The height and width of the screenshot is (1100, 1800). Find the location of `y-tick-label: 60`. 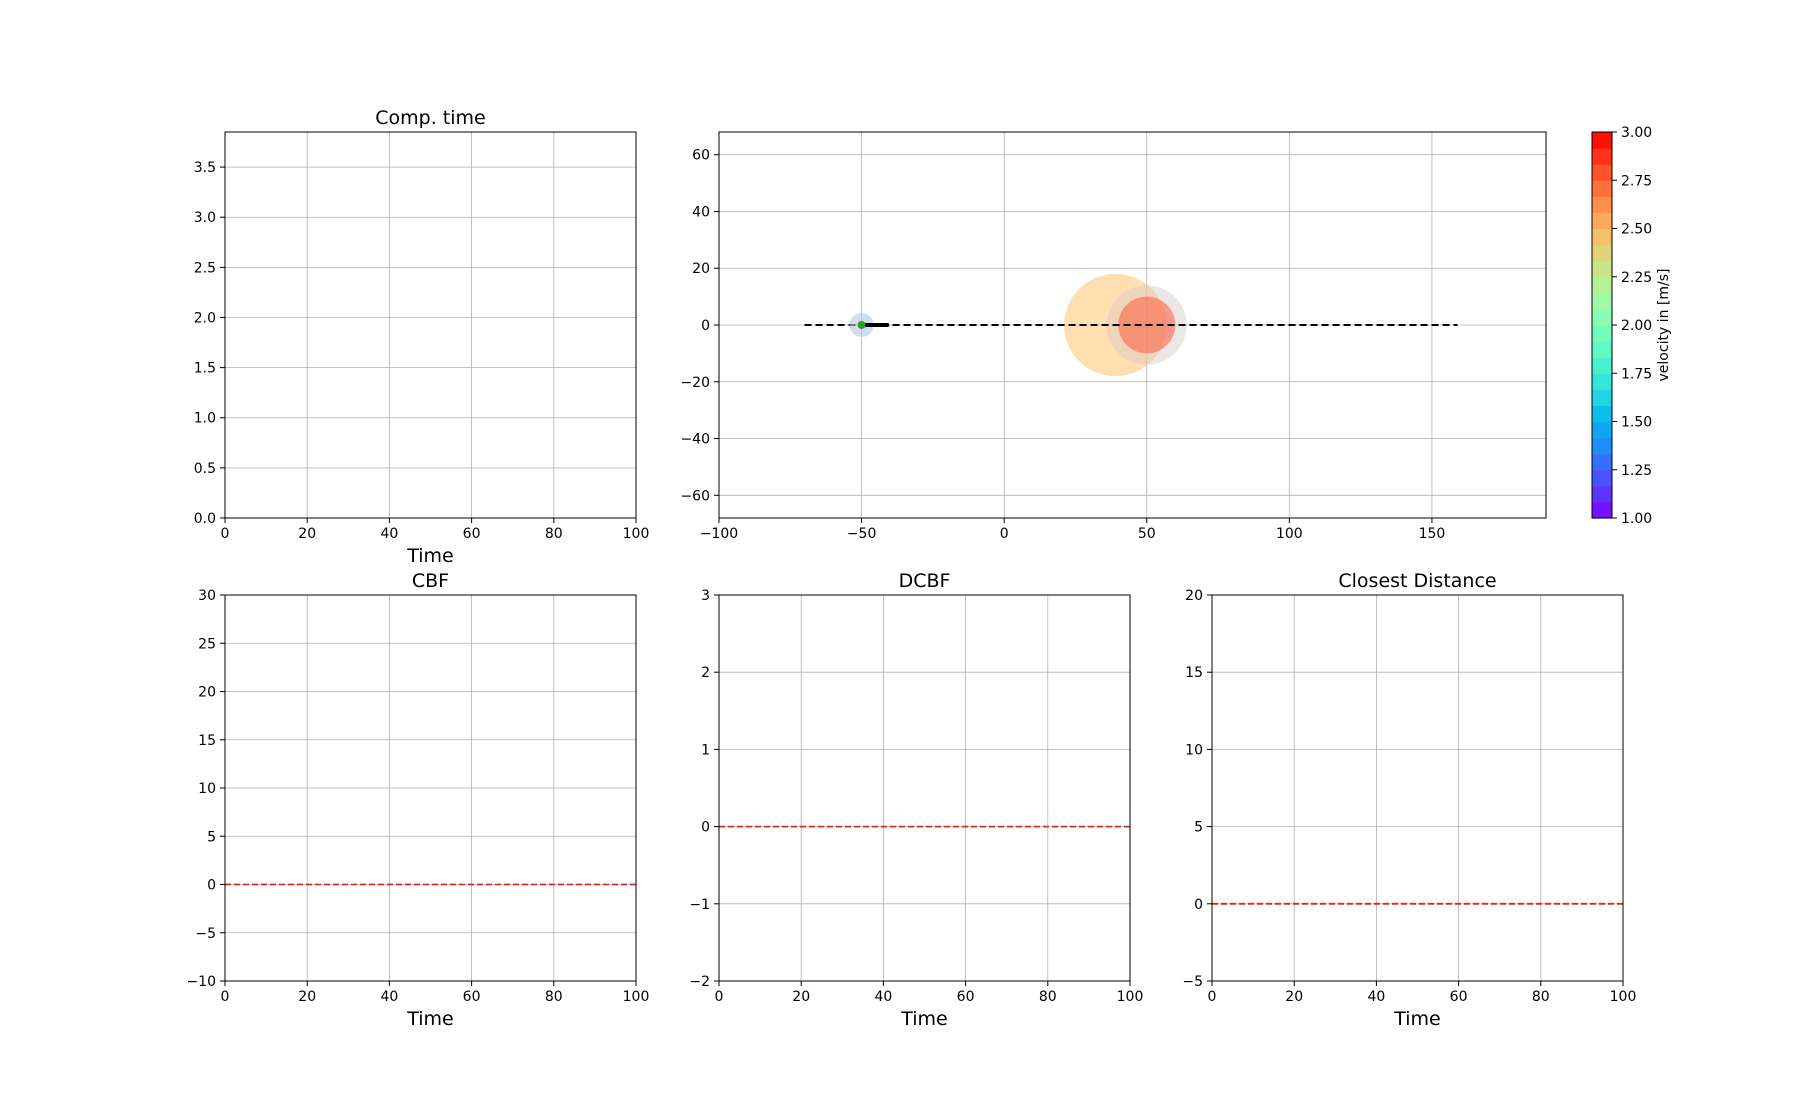

y-tick-label: 60 is located at coordinates (701, 156).